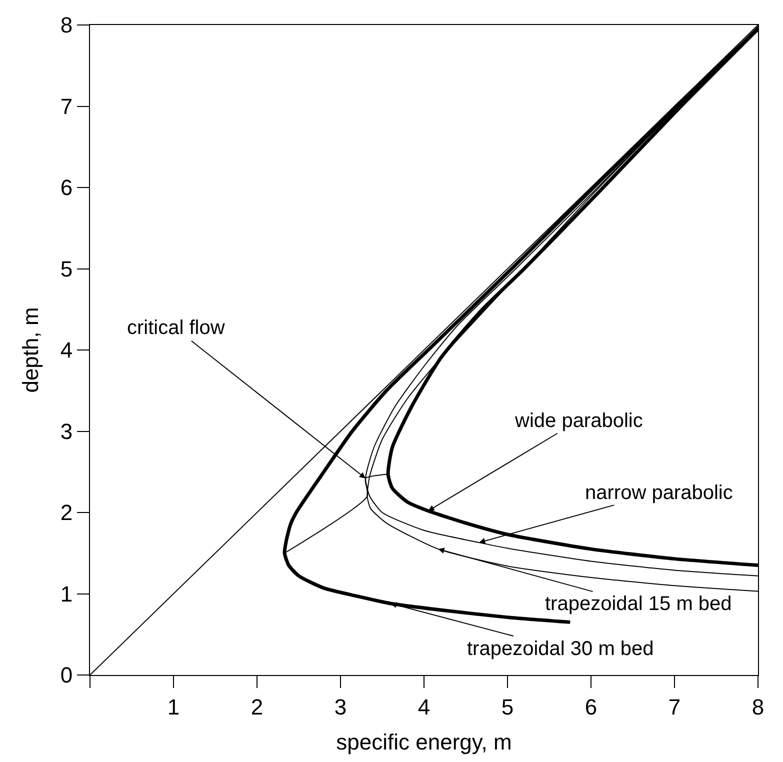  What do you see at coordinates (560, 649) in the screenshot?
I see `annotation: trapezoidal 30 m bed` at bounding box center [560, 649].